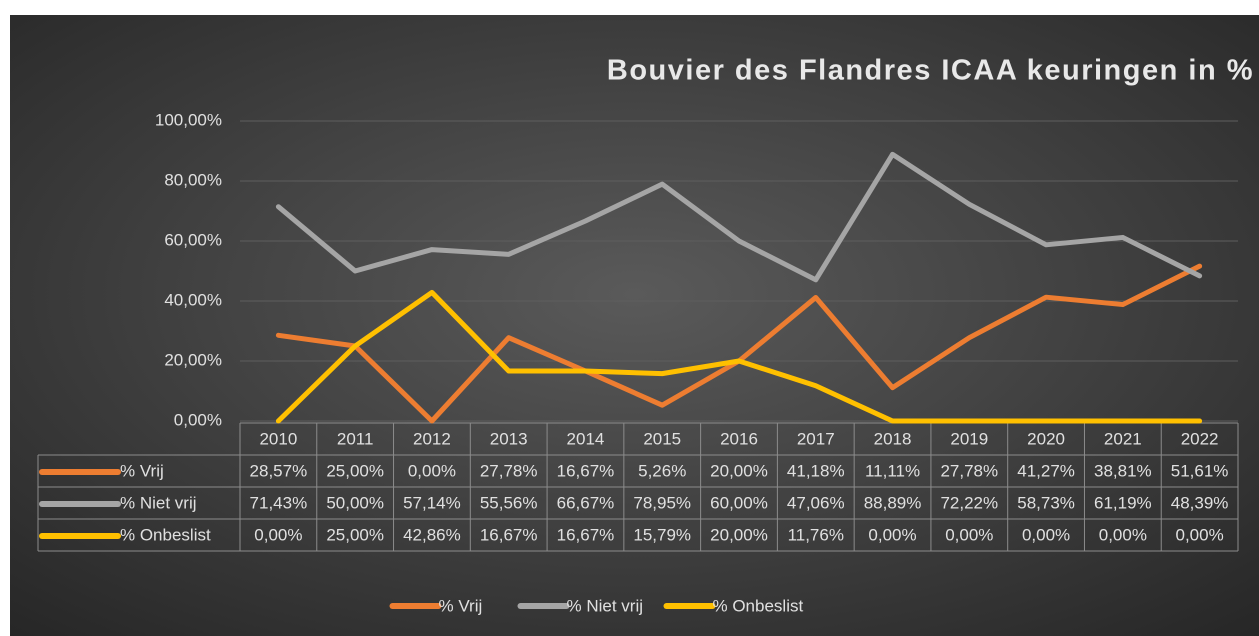 Image resolution: width=1259 pixels, height=636 pixels. What do you see at coordinates (1200, 438) in the screenshot?
I see `x-tick-label: 2022` at bounding box center [1200, 438].